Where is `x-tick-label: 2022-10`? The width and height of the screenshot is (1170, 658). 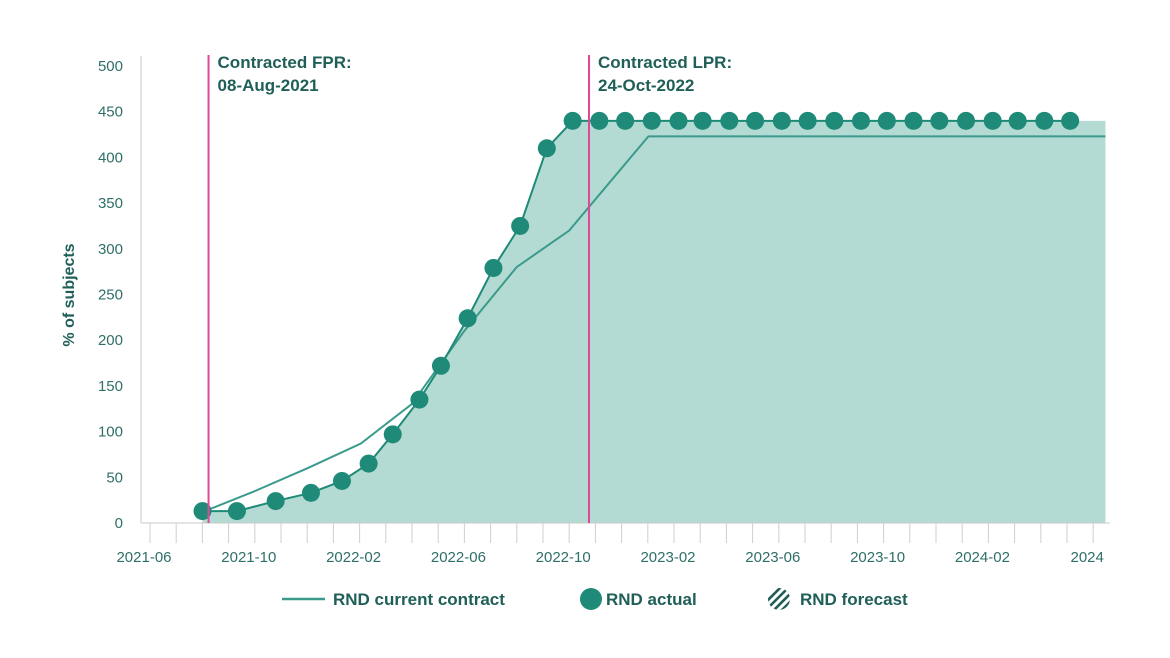
x-tick-label: 2022-10 is located at coordinates (563, 557).